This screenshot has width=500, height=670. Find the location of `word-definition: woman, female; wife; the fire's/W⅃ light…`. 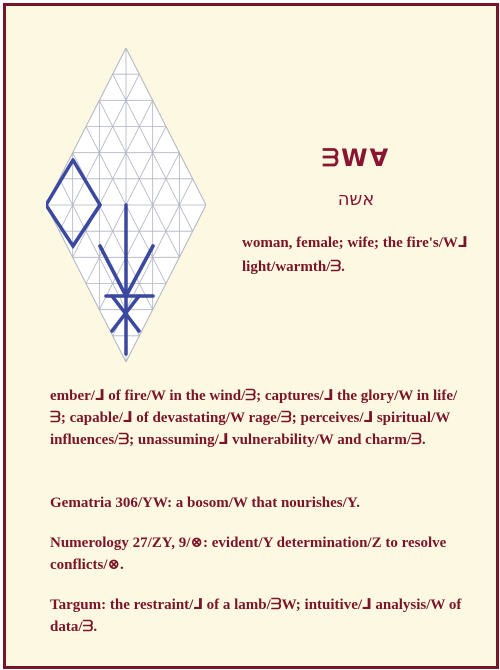

word-definition: woman, female; wife; the fire's/W⅃ light… is located at coordinates (355, 255).